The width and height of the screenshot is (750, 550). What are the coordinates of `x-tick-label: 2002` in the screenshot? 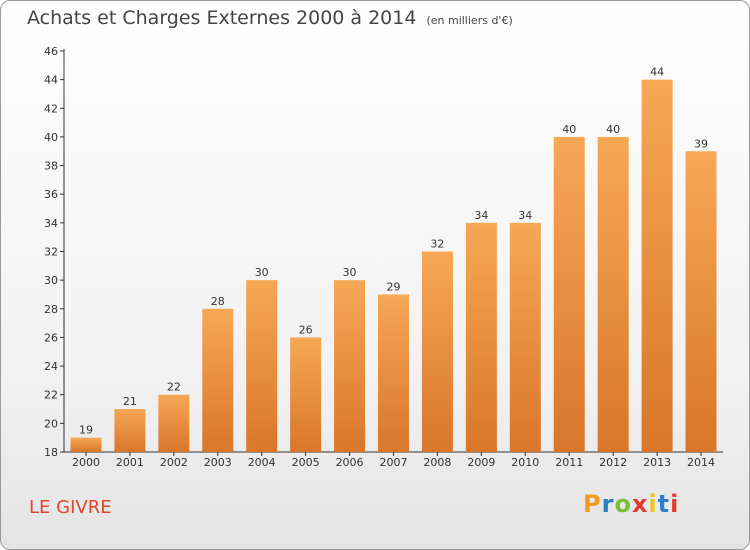 It's located at (174, 462).